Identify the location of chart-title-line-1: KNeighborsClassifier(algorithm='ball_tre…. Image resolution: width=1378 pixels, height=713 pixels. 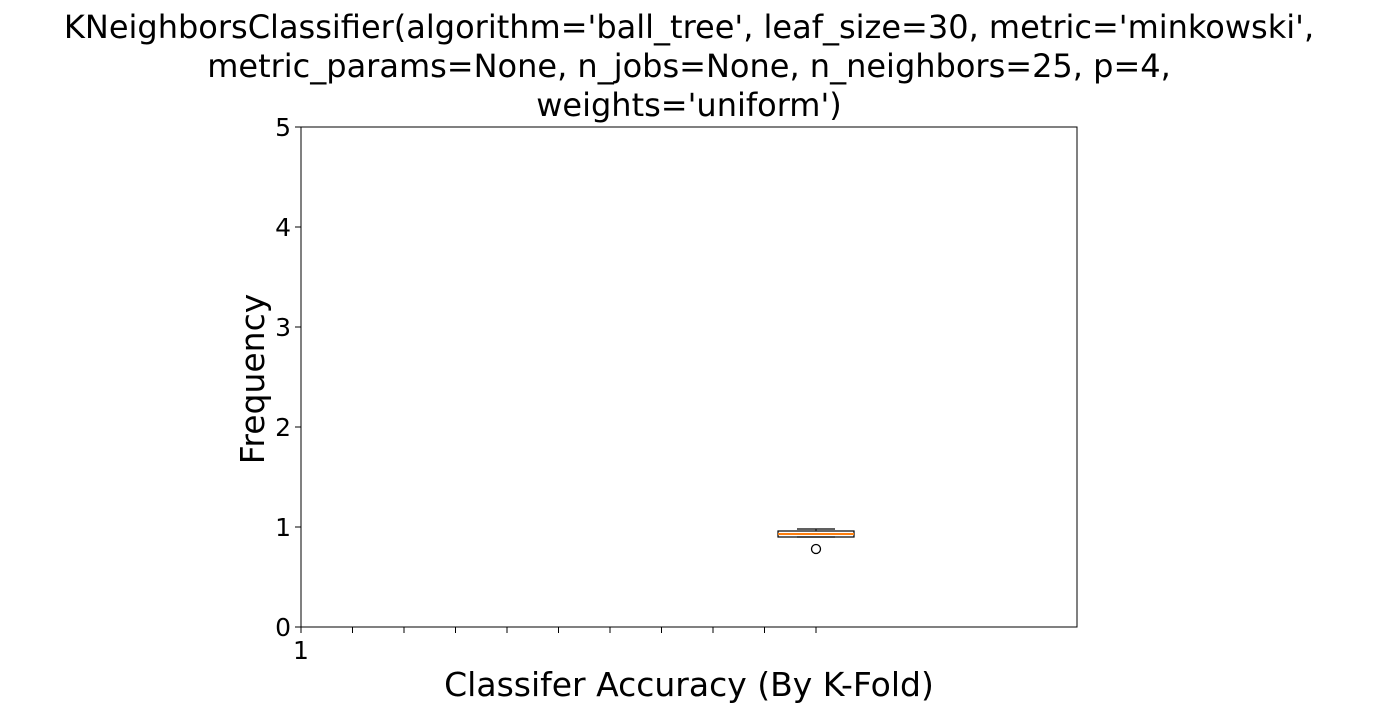
(689, 27).